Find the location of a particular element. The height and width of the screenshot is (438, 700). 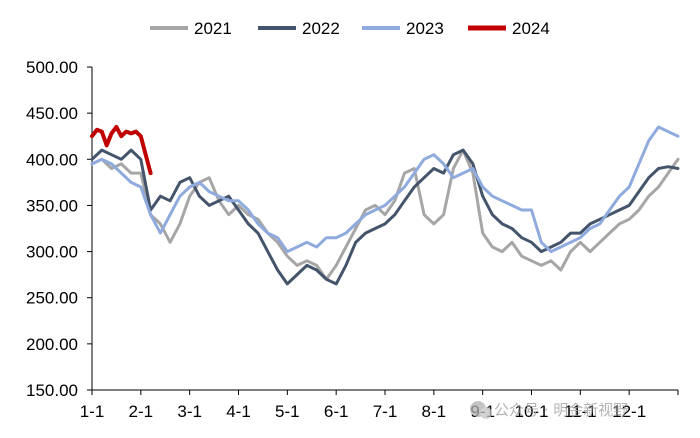

y-tick-label: 450.00 is located at coordinates (52, 113).